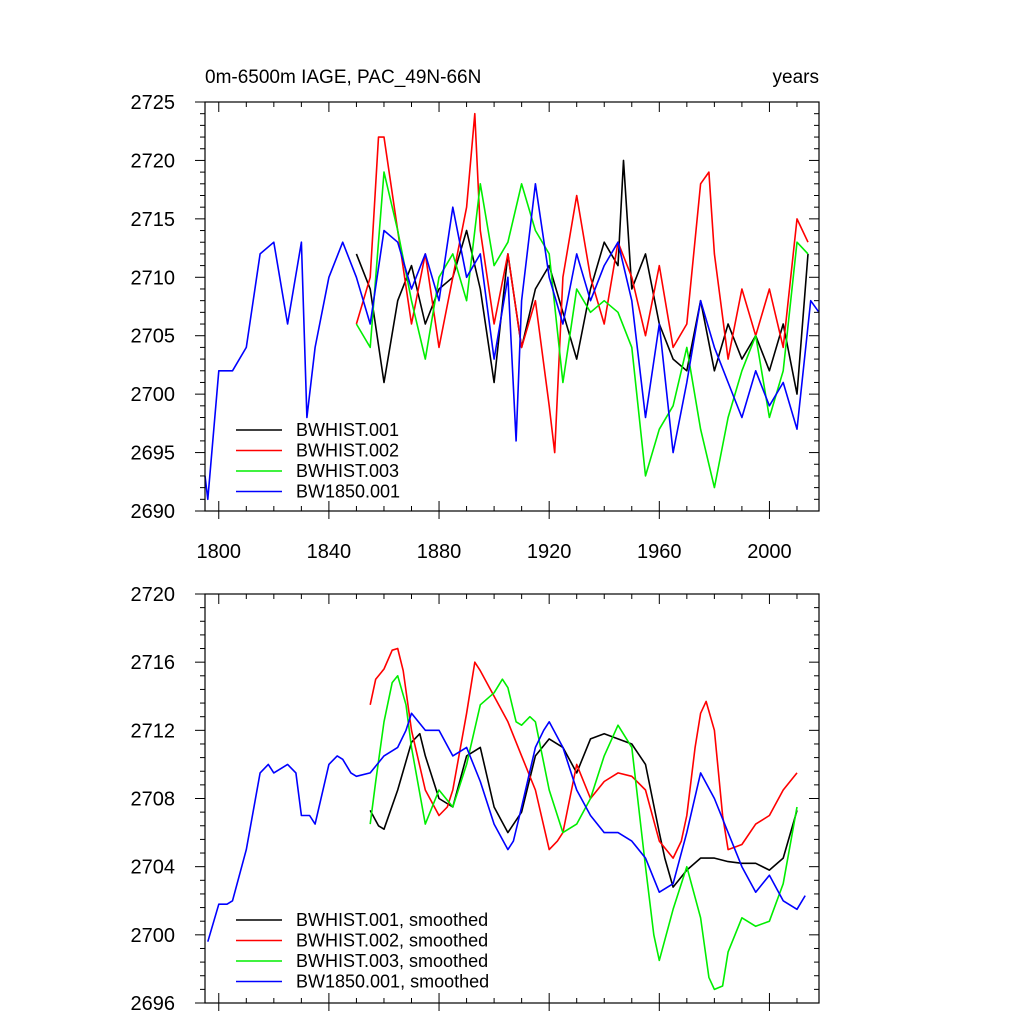 This screenshot has width=1024, height=1024. Describe the element at coordinates (348, 492) in the screenshot. I see `legend-label: BW1850.001` at that location.